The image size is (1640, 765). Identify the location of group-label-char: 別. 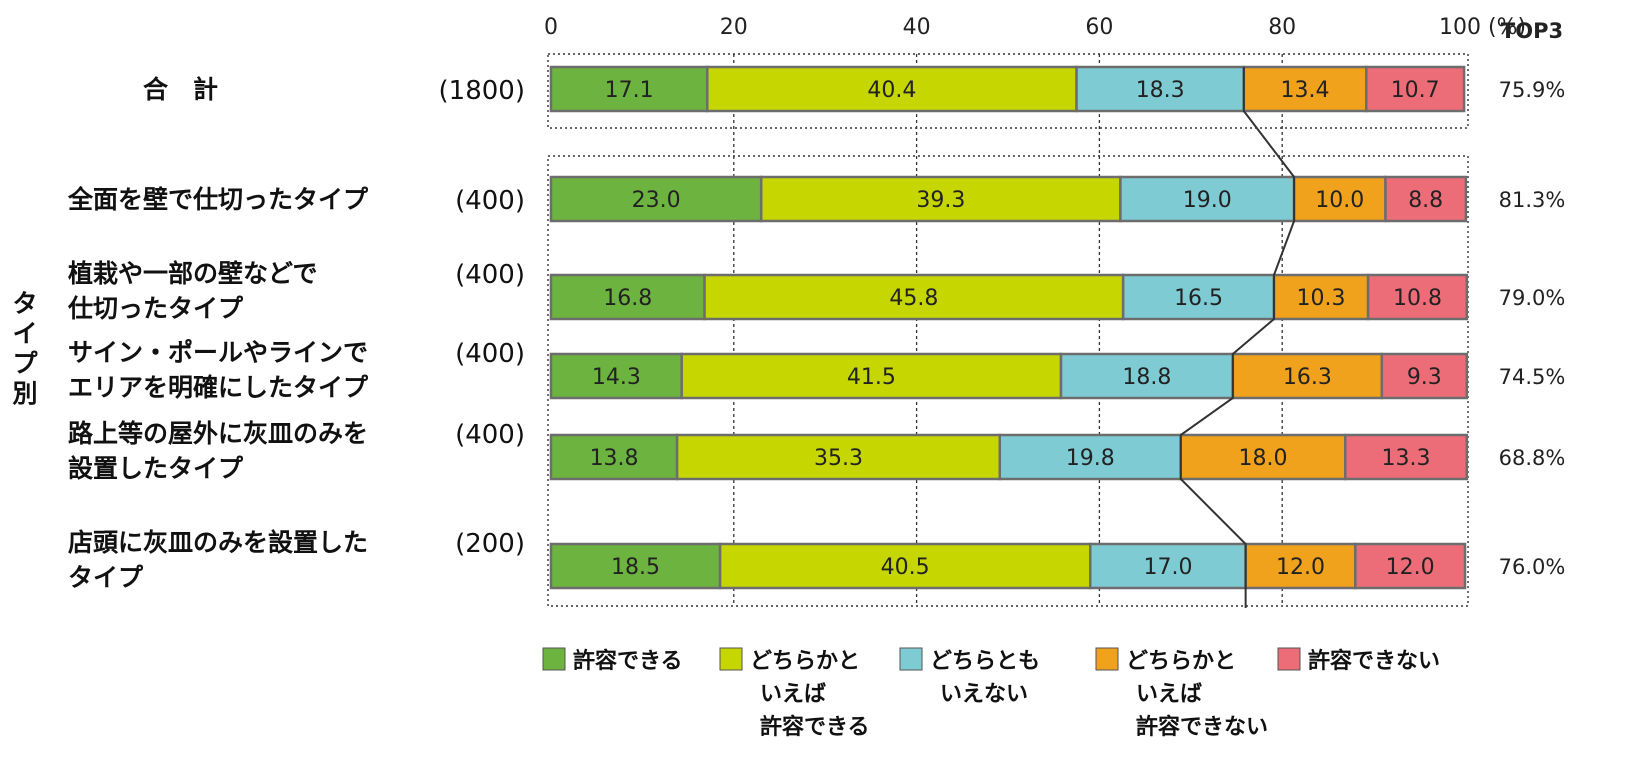
(24, 393).